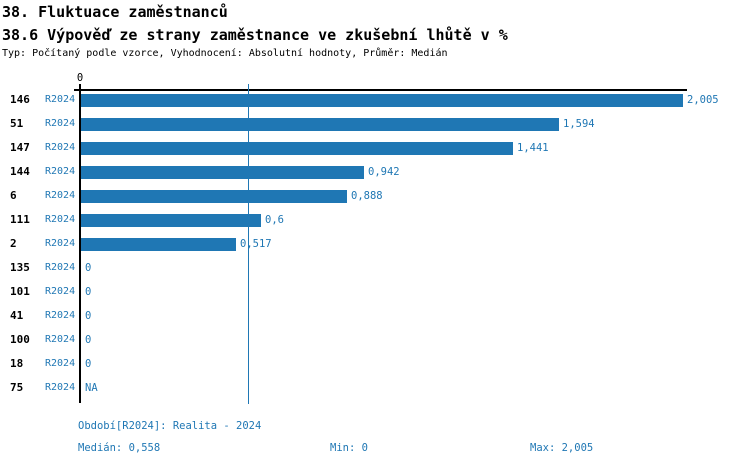 The image size is (750, 464). Describe the element at coordinates (375, 292) in the screenshot. I see `chart-row: 101 R2024 0` at that location.